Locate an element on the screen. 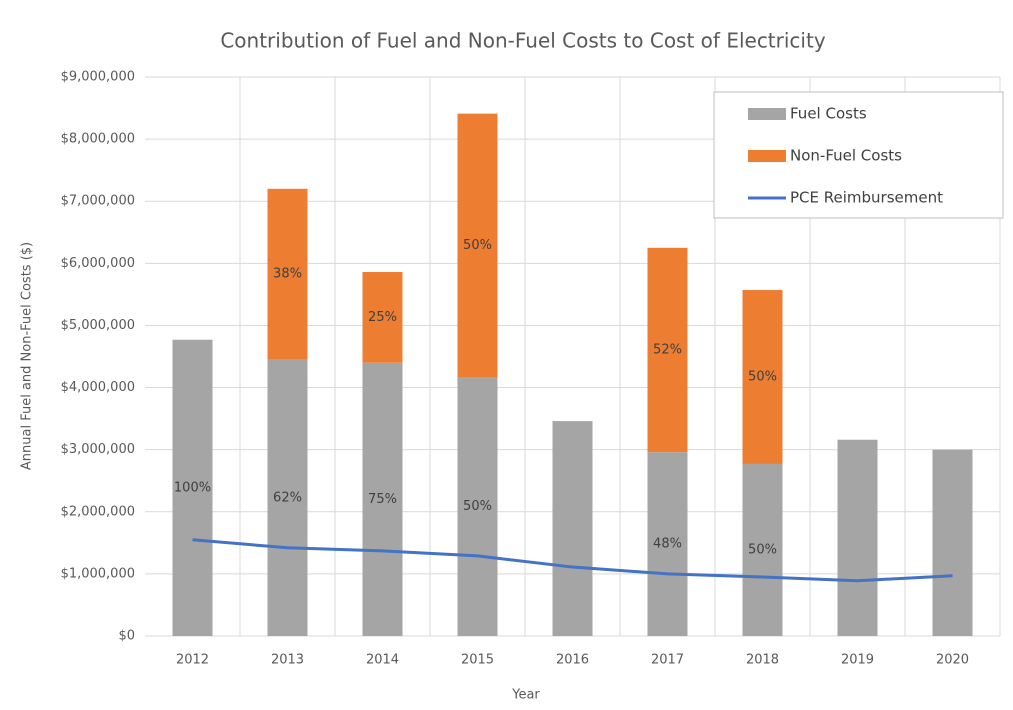  y-tick-label: $6,000,000 is located at coordinates (98, 263).